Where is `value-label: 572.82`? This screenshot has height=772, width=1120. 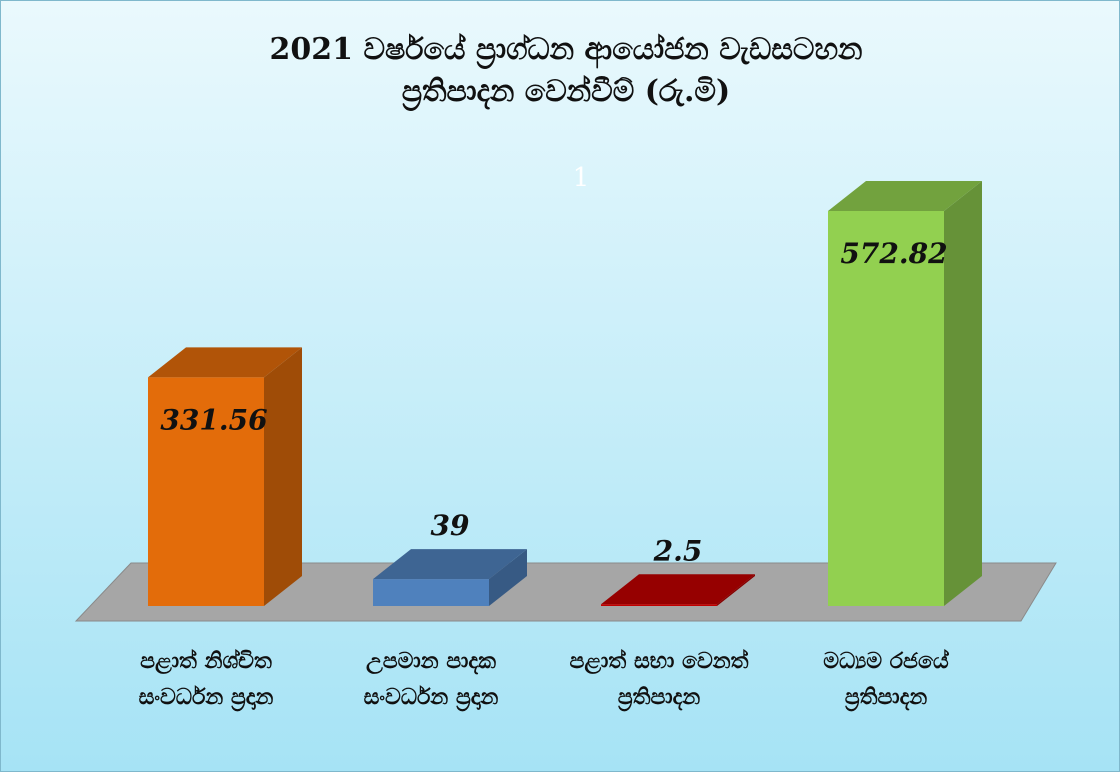 value-label: 572.82 is located at coordinates (893, 253).